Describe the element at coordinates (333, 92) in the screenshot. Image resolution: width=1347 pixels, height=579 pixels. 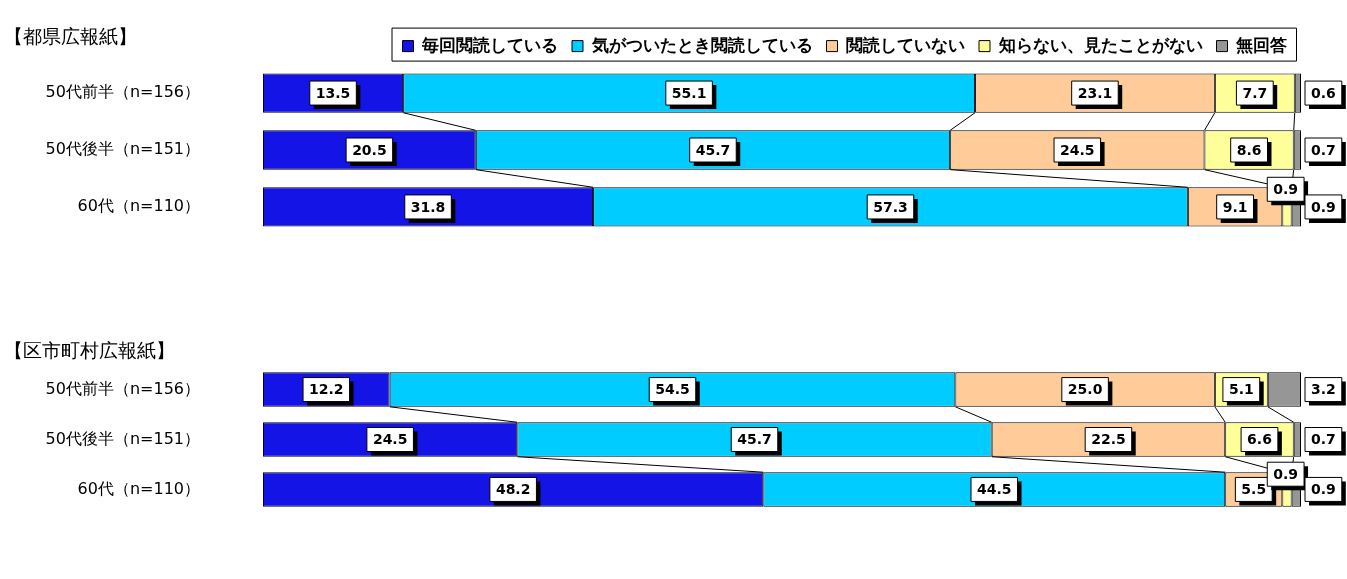
I see `data-label: 13.5` at that location.